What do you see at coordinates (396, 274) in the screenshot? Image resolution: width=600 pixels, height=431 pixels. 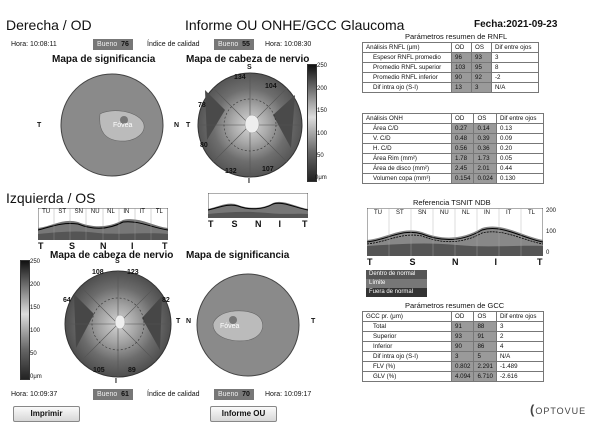 I see `legend-within-normal: Dentro de normal` at bounding box center [396, 274].